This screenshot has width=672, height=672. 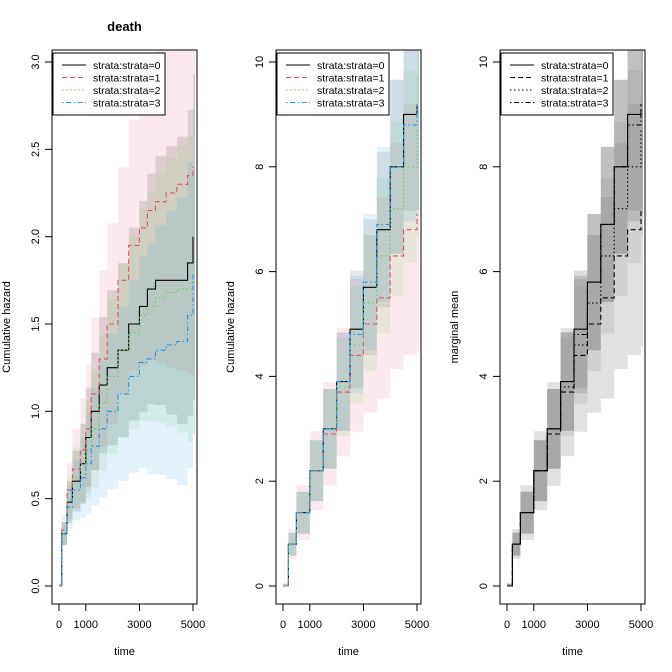 I want to click on y-tick-label: 3.0, so click(x=36, y=61).